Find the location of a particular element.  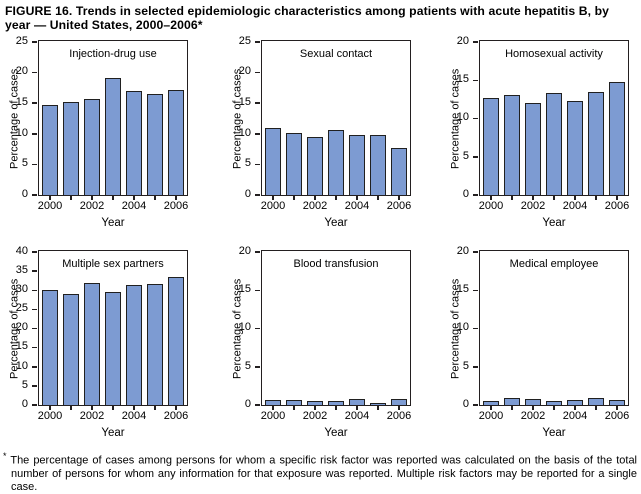

chart-title: Blood transfusion is located at coordinates (336, 263).